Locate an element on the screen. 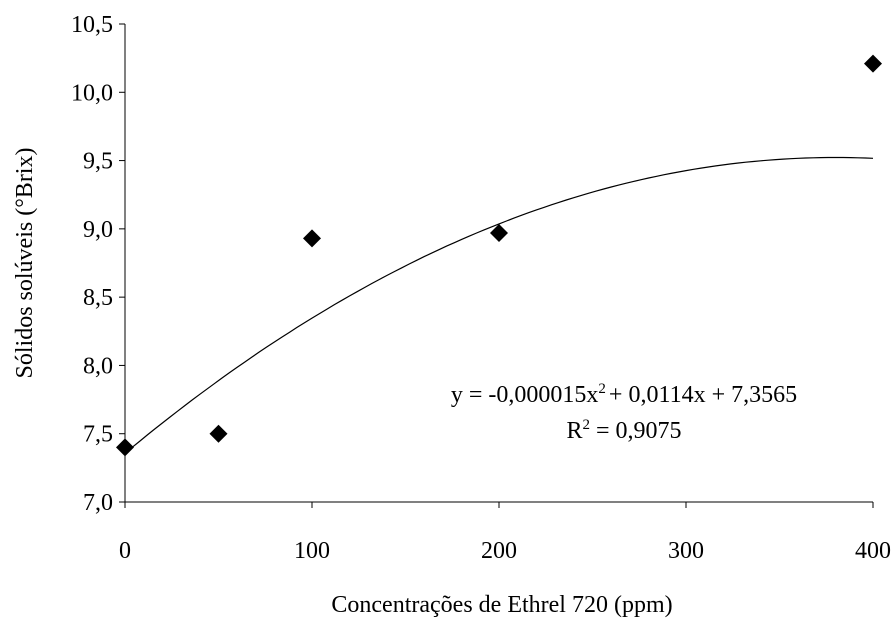  y-tick-label: 7,5 is located at coordinates (98, 435).